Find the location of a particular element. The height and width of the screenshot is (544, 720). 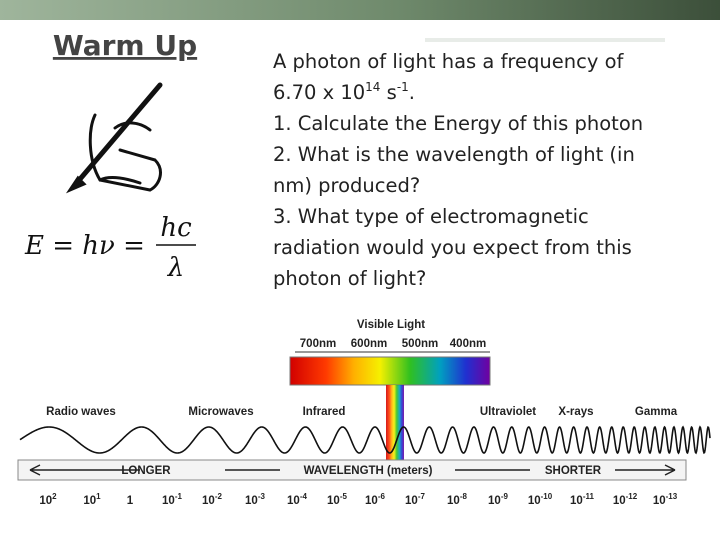

arrow-label: WAVELENGTH (meters) is located at coordinates (368, 471).